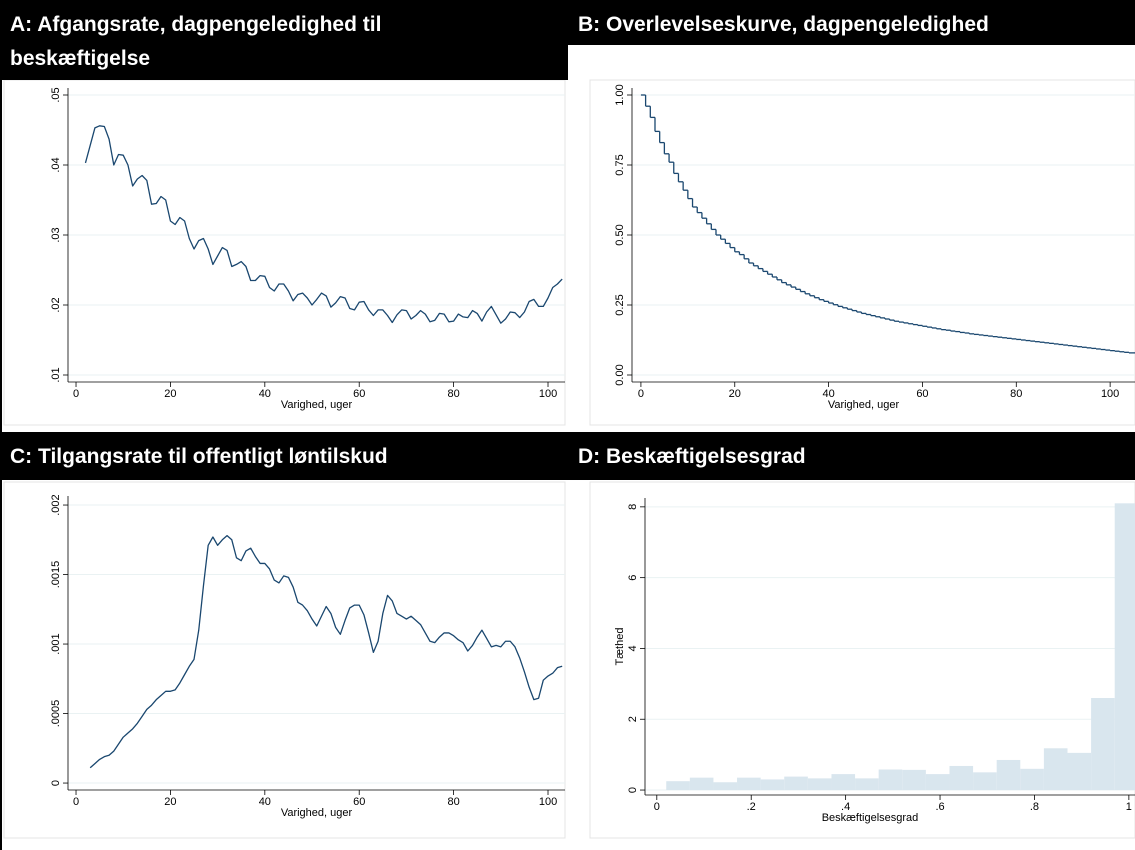  I want to click on y-tick-label: .04, so click(56, 164).